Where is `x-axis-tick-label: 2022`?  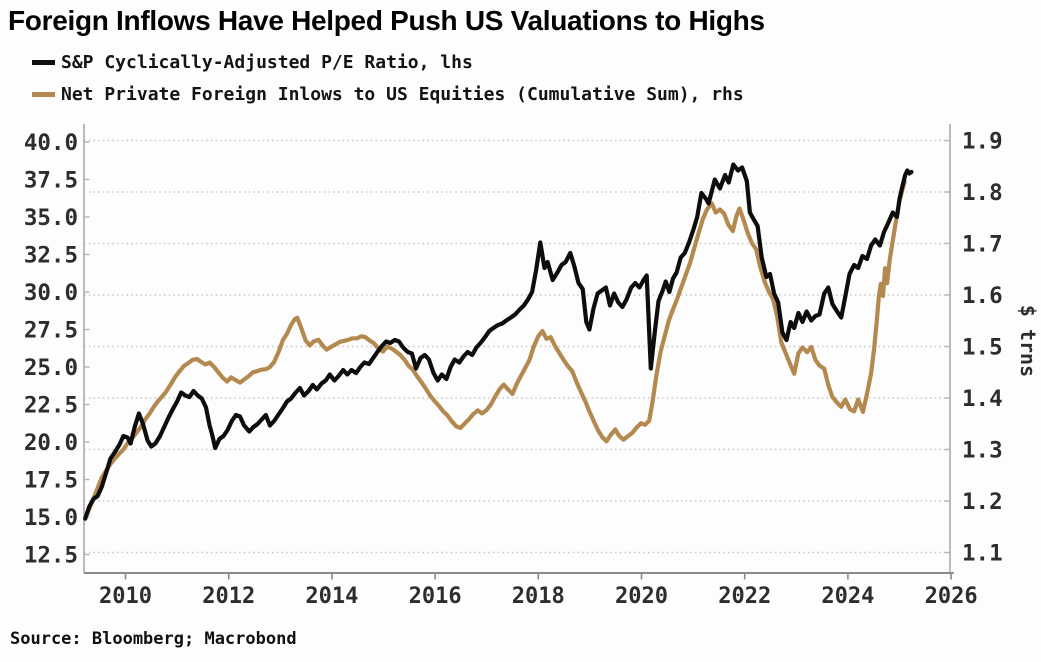
x-axis-tick-label: 2022 is located at coordinates (744, 596).